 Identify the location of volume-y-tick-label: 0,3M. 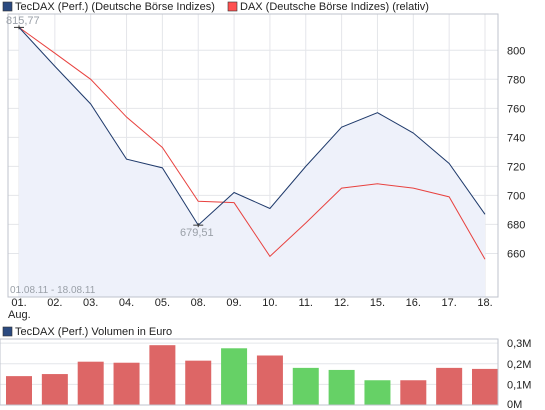
(519, 344).